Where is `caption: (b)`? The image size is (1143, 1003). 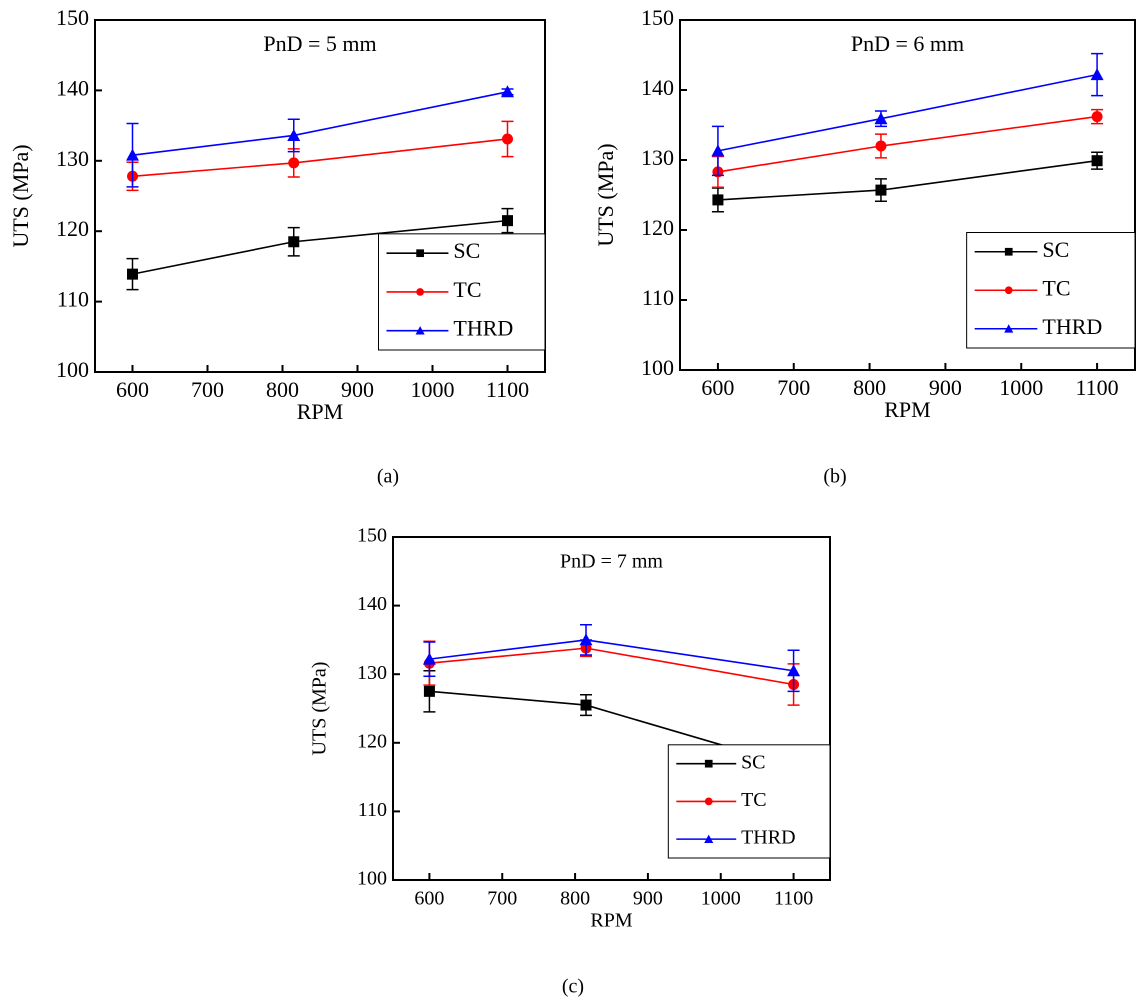 caption: (b) is located at coordinates (834, 477).